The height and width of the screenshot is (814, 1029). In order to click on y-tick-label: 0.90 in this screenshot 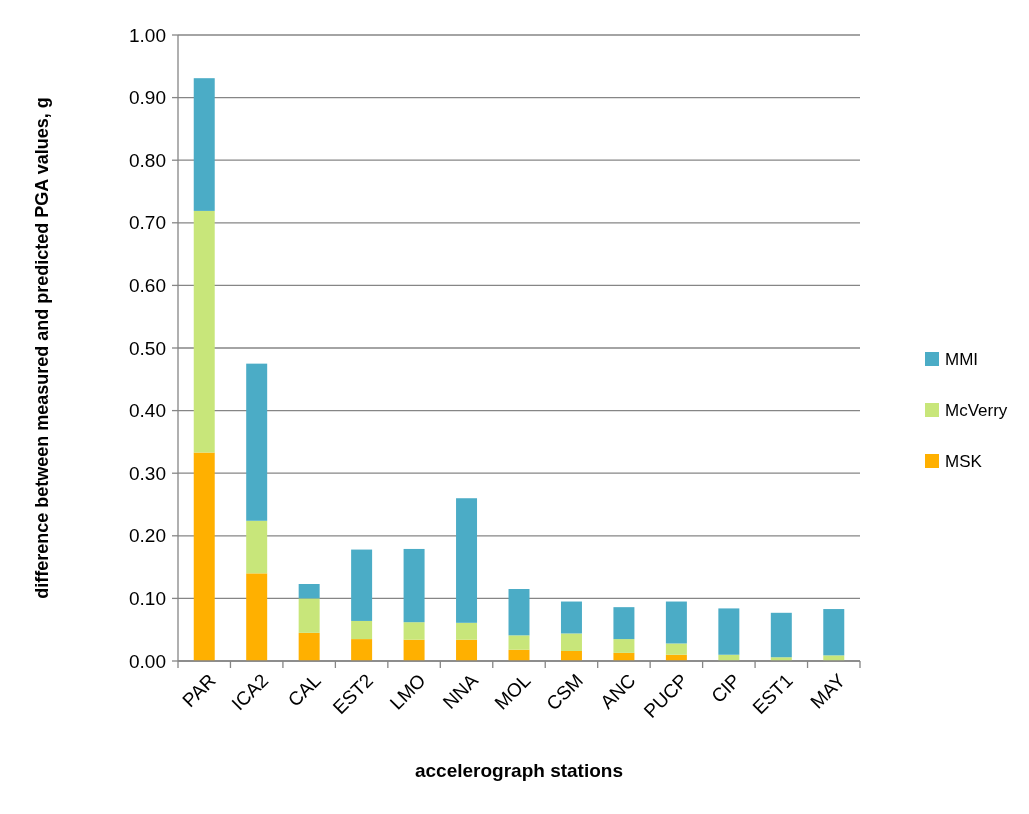, I will do `click(147, 98)`.